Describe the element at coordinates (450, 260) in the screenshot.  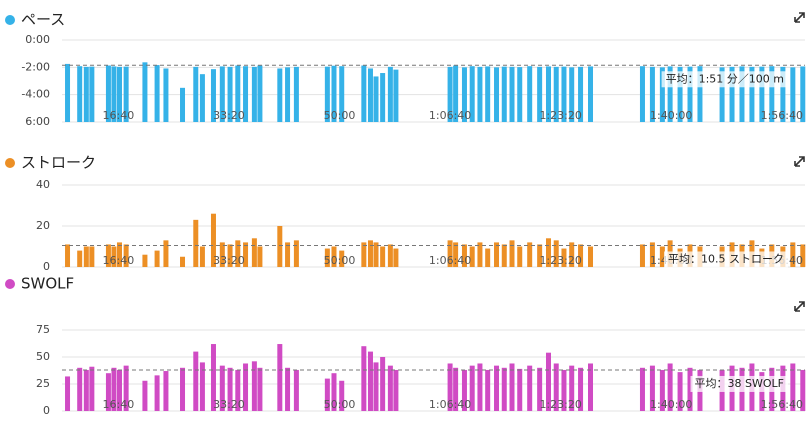
I see `x-tick-label: 1:06:40` at that location.